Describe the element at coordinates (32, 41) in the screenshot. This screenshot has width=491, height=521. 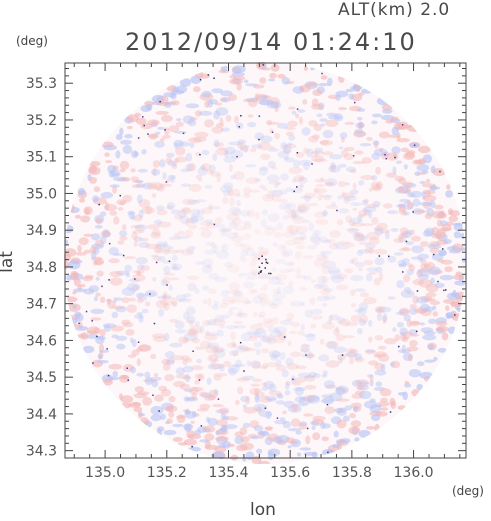
I see `y-axis-unit: (deg)` at that location.